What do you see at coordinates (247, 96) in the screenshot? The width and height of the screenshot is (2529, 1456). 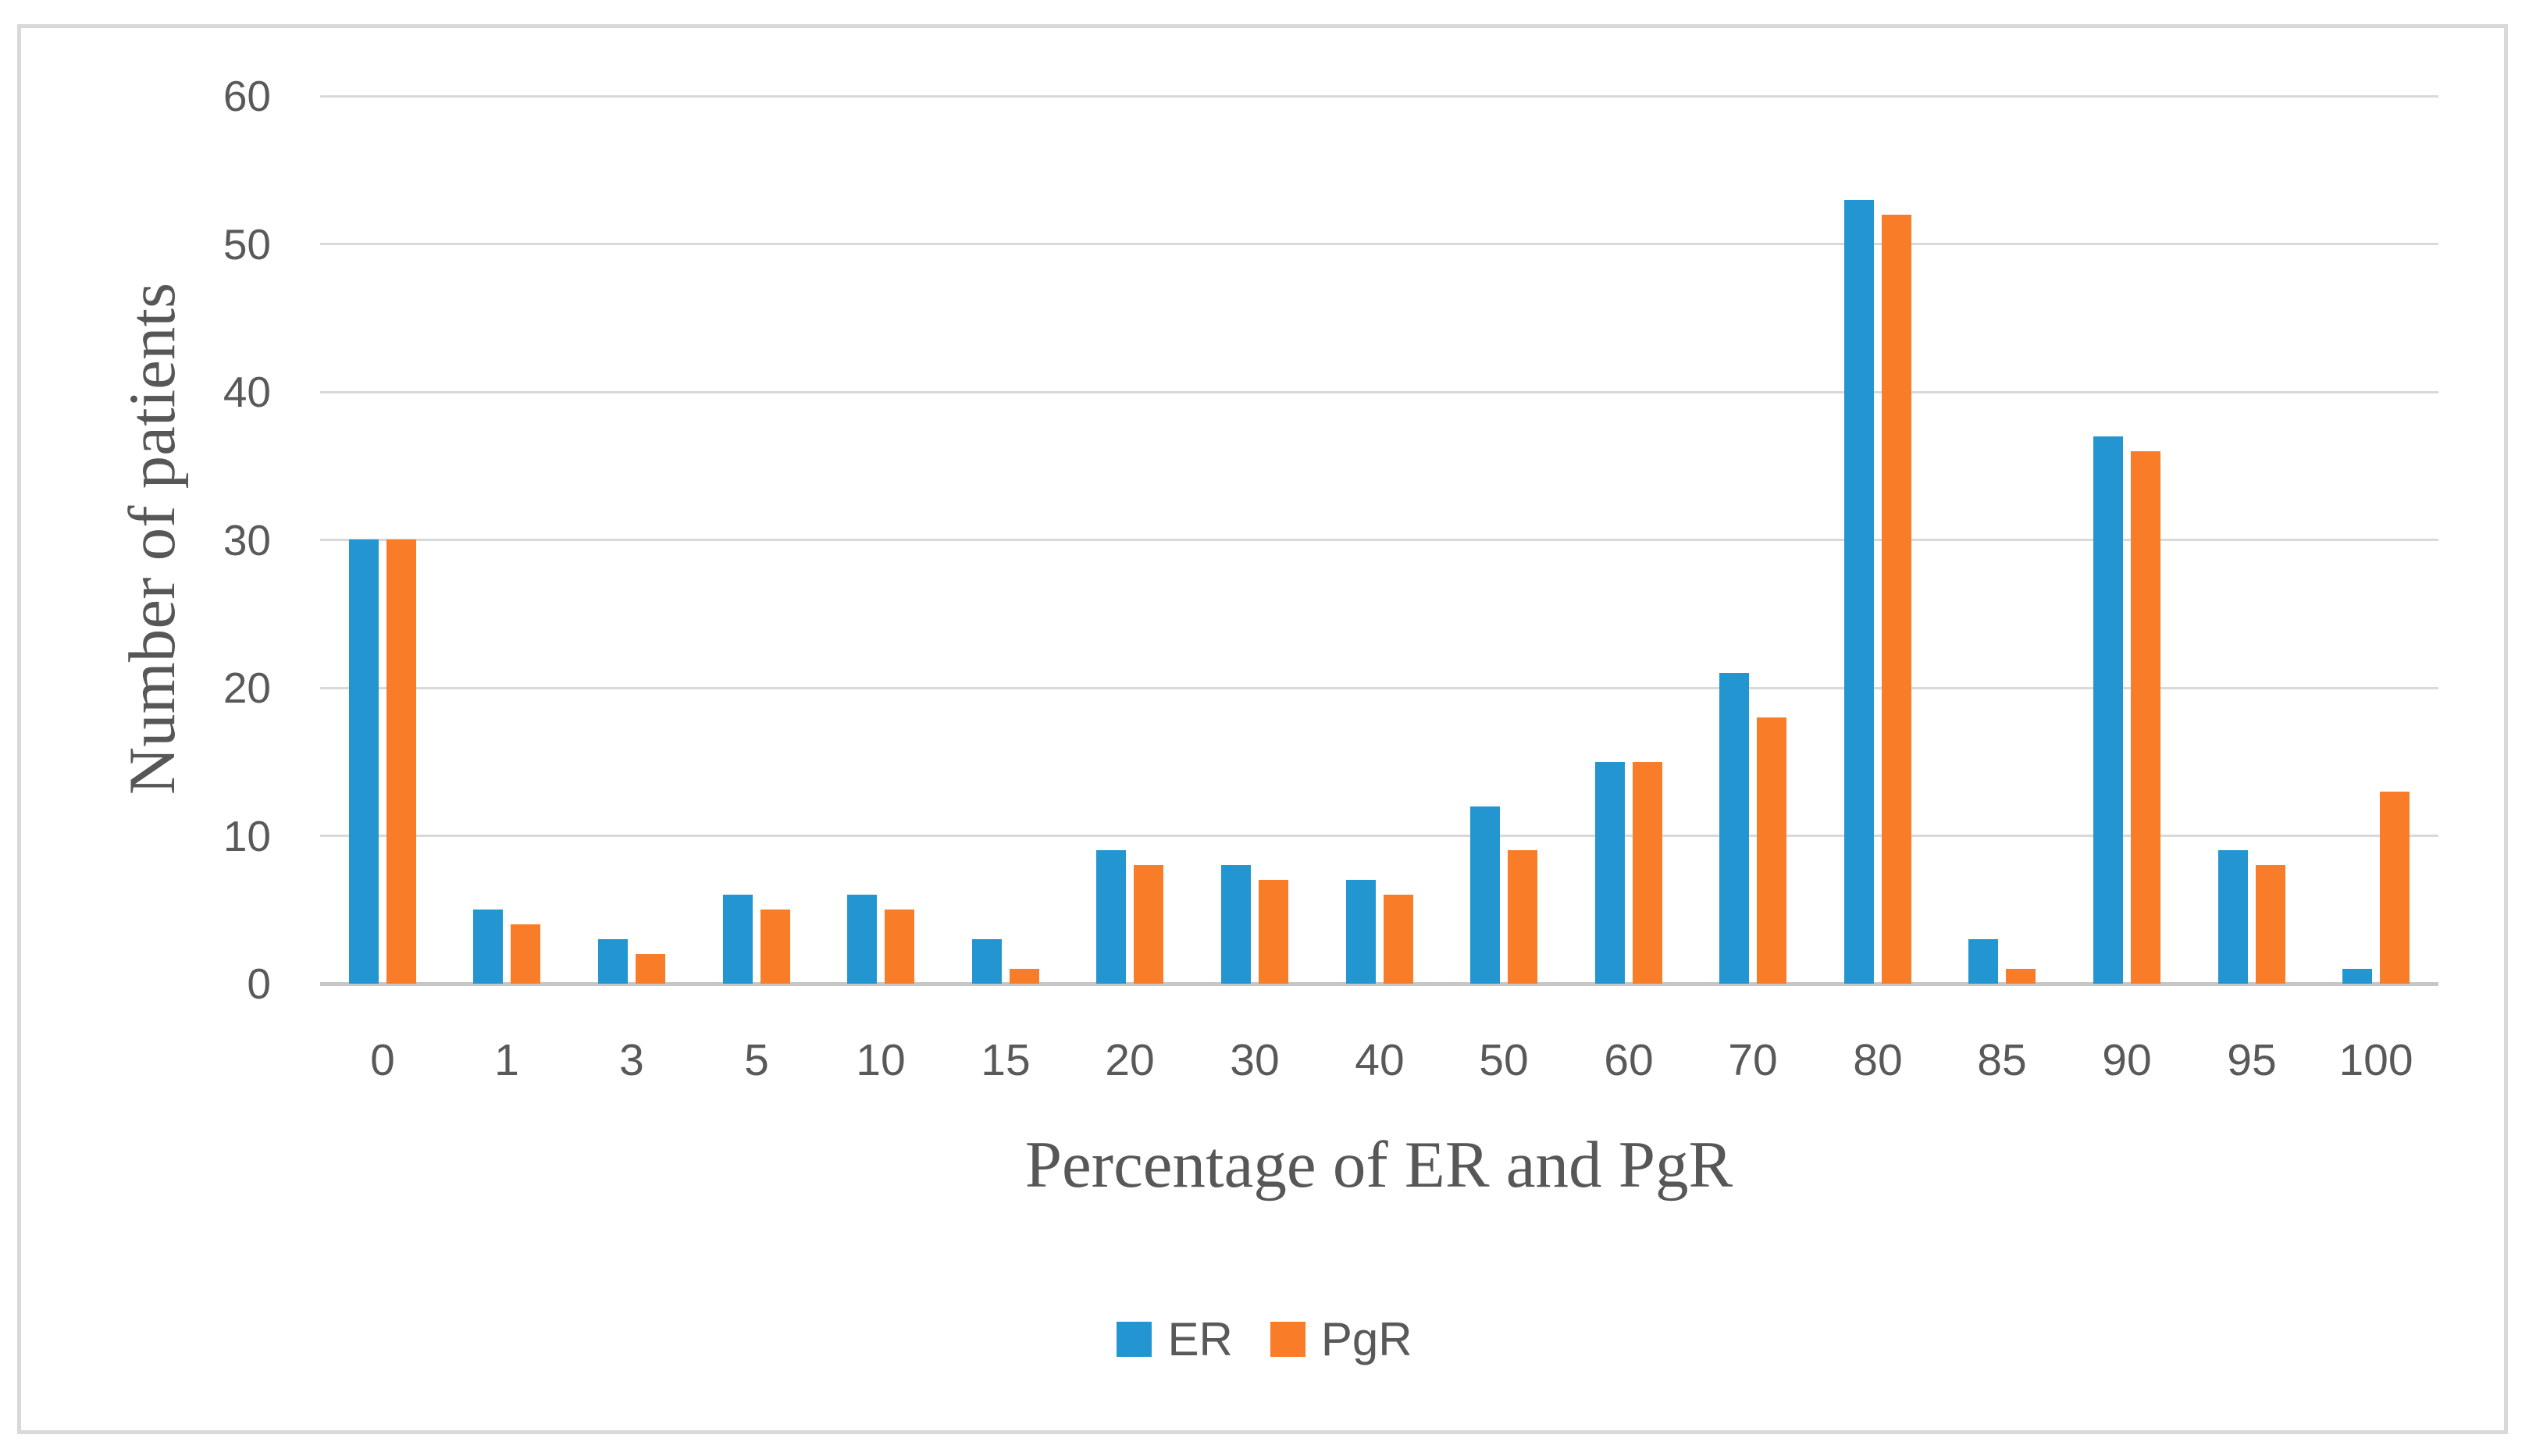 I see `y-tick-label-60: 60` at bounding box center [247, 96].